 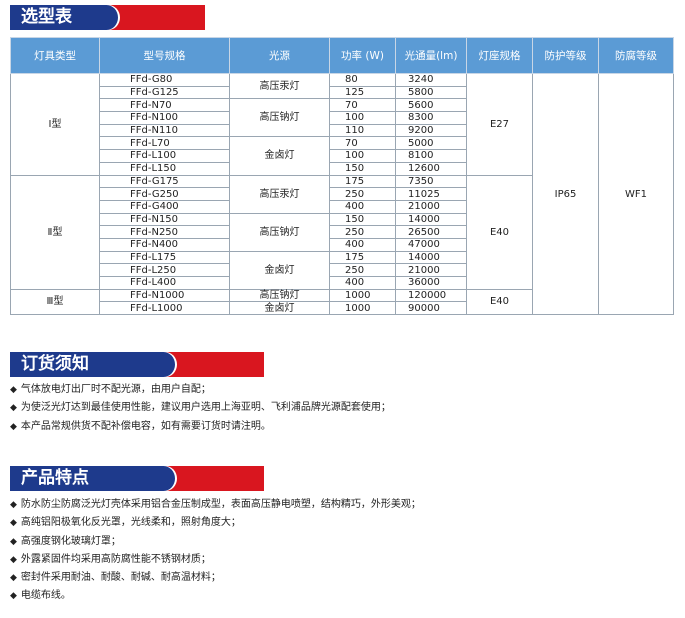 I want to click on model-cell: FFd-G80, so click(x=164, y=80).